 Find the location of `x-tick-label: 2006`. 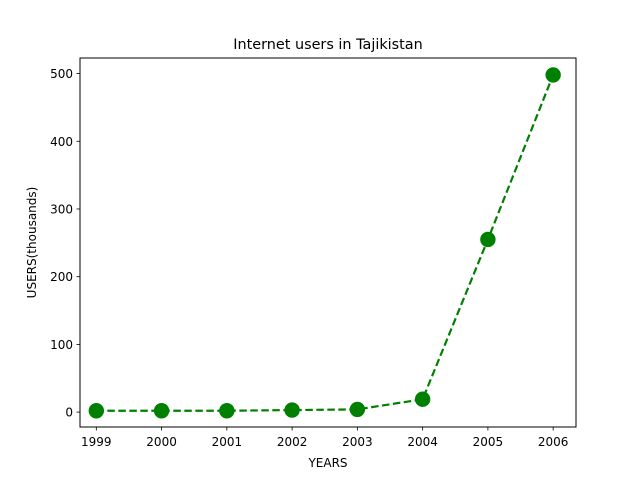

x-tick-label: 2006 is located at coordinates (553, 442).